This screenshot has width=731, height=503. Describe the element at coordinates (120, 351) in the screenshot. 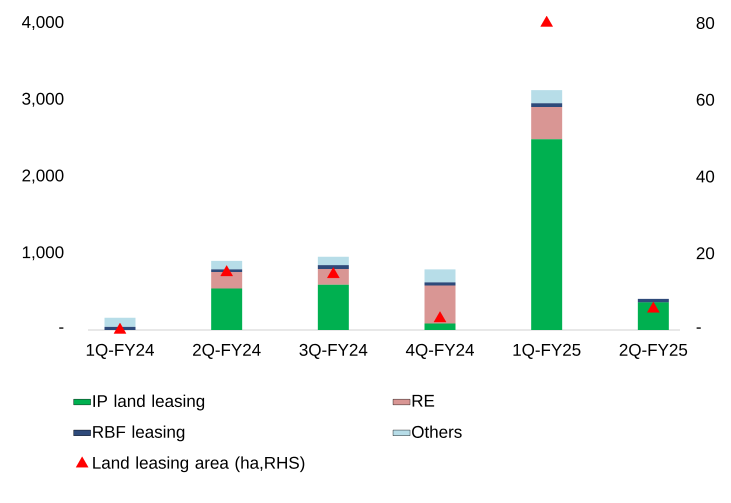

I see `x-tick-label: 1Q-FY24` at that location.